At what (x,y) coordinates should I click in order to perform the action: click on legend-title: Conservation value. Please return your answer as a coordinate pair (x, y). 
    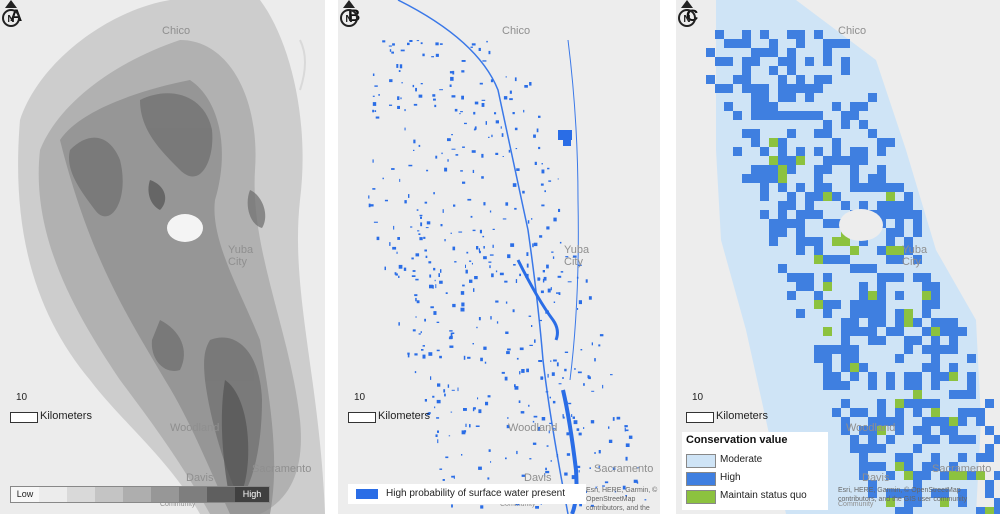
    Looking at the image, I should click on (737, 440).